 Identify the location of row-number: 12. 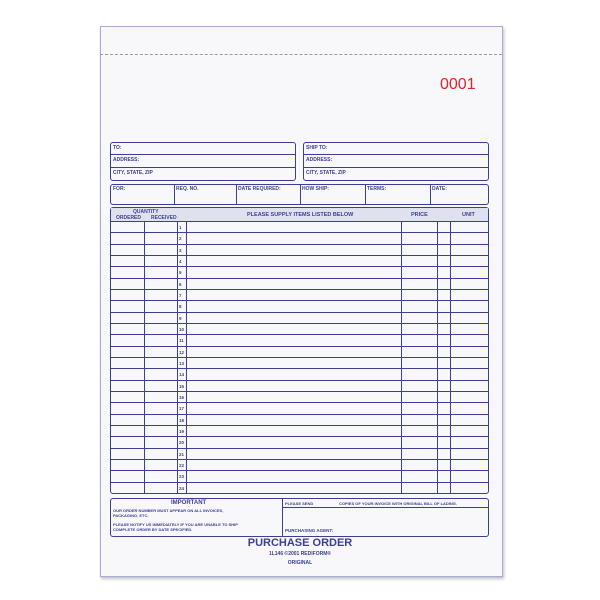
(182, 352).